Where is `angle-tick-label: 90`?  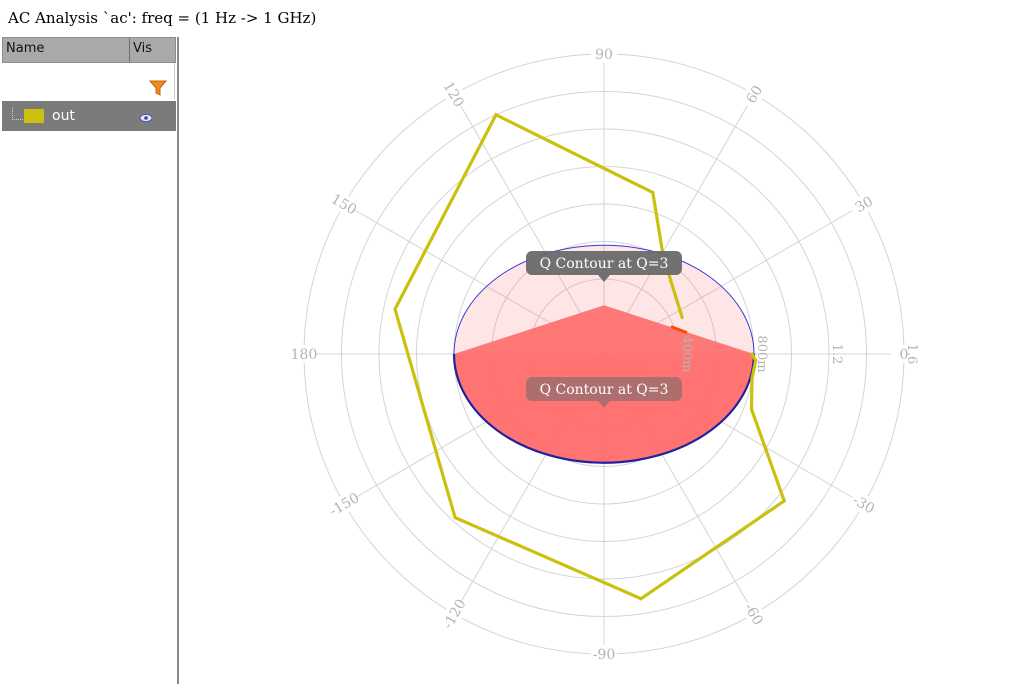
angle-tick-label: 90 is located at coordinates (604, 55).